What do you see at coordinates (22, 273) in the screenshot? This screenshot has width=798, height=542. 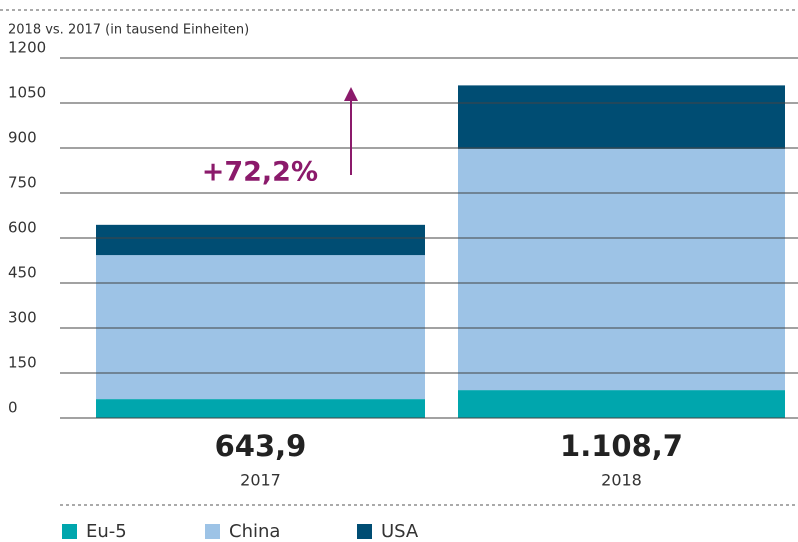 I see `y-tick-label: 450` at bounding box center [22, 273].